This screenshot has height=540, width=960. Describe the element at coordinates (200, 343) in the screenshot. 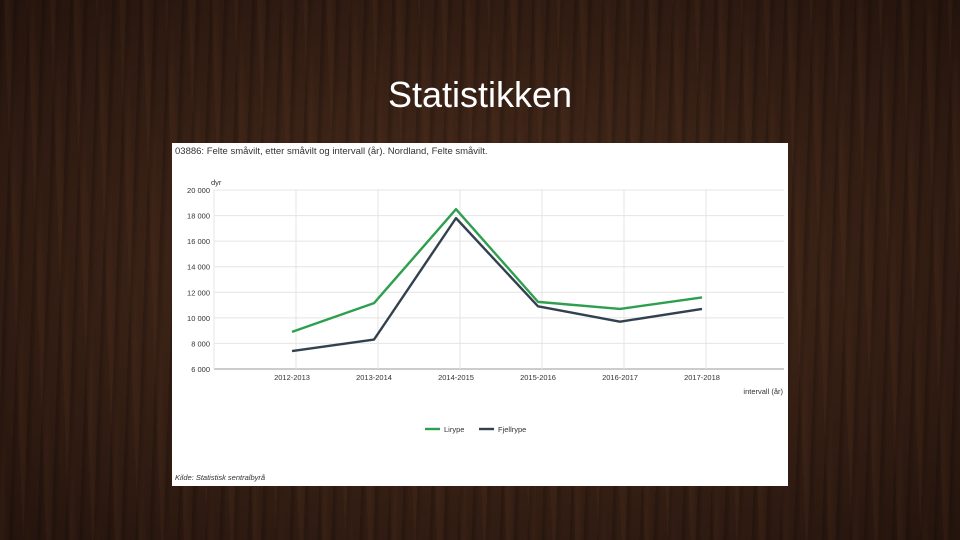

I see `y-tick-label: 8 000` at that location.